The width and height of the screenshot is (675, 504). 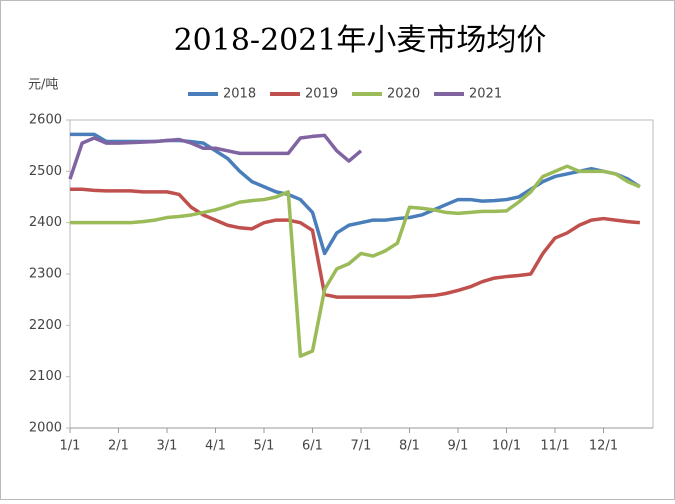 I want to click on y-tick-label: 2000, so click(x=45, y=428).